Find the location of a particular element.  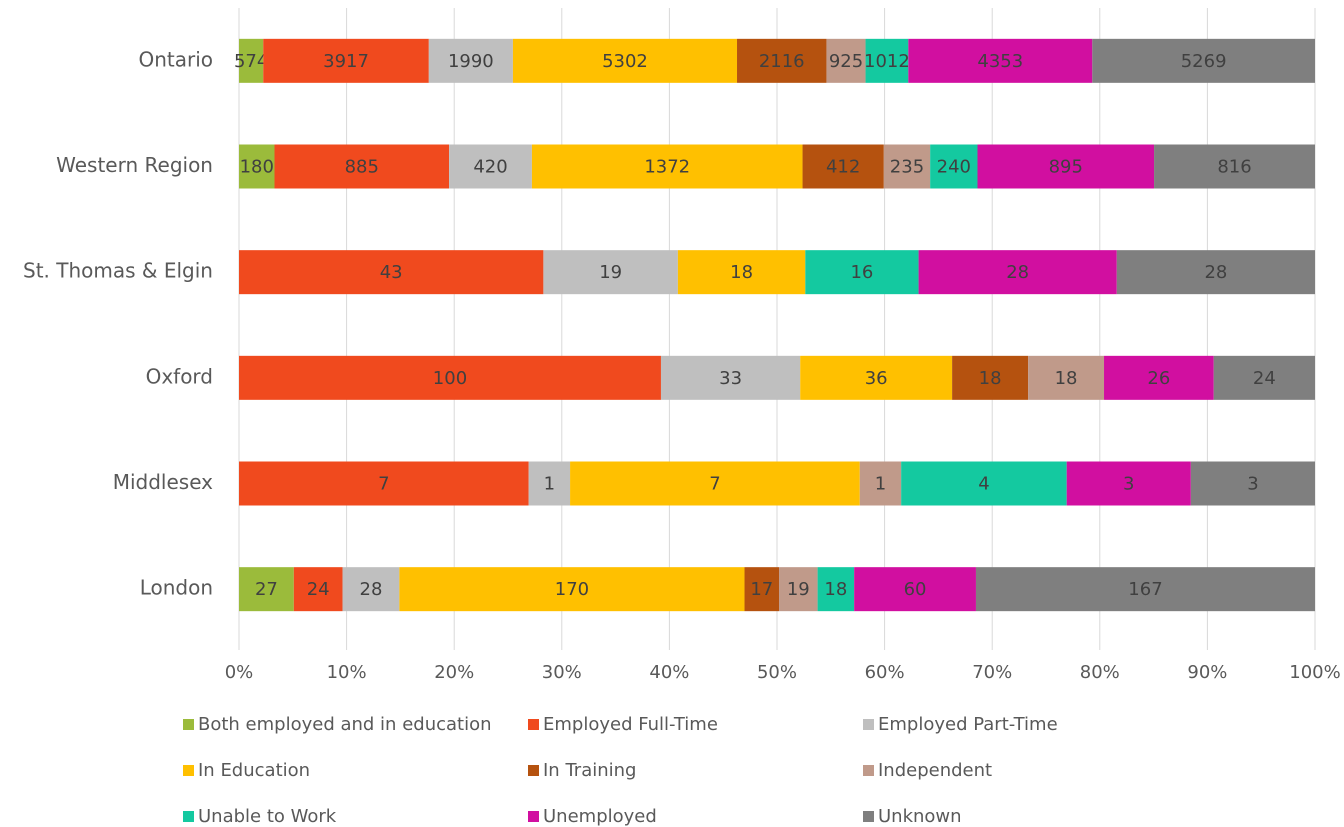

category-label: Ontario is located at coordinates (175, 59).